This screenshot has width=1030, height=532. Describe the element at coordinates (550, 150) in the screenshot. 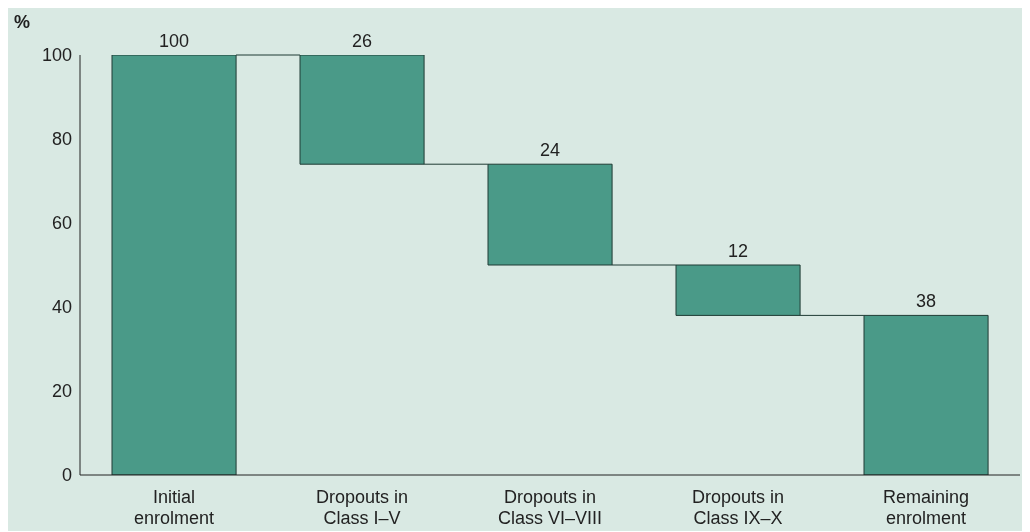

I see `data-label: 24` at that location.